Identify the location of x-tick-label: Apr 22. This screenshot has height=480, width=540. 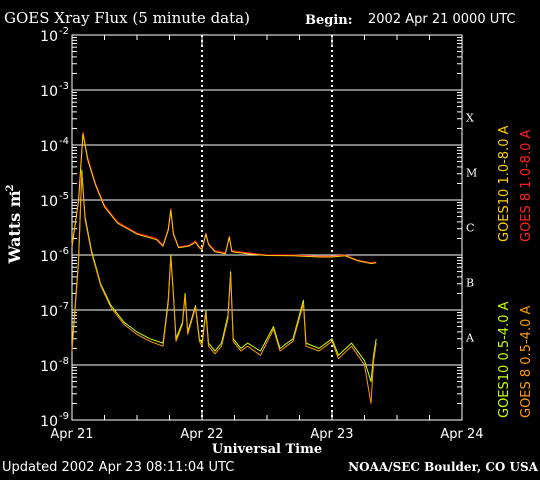
(201, 434).